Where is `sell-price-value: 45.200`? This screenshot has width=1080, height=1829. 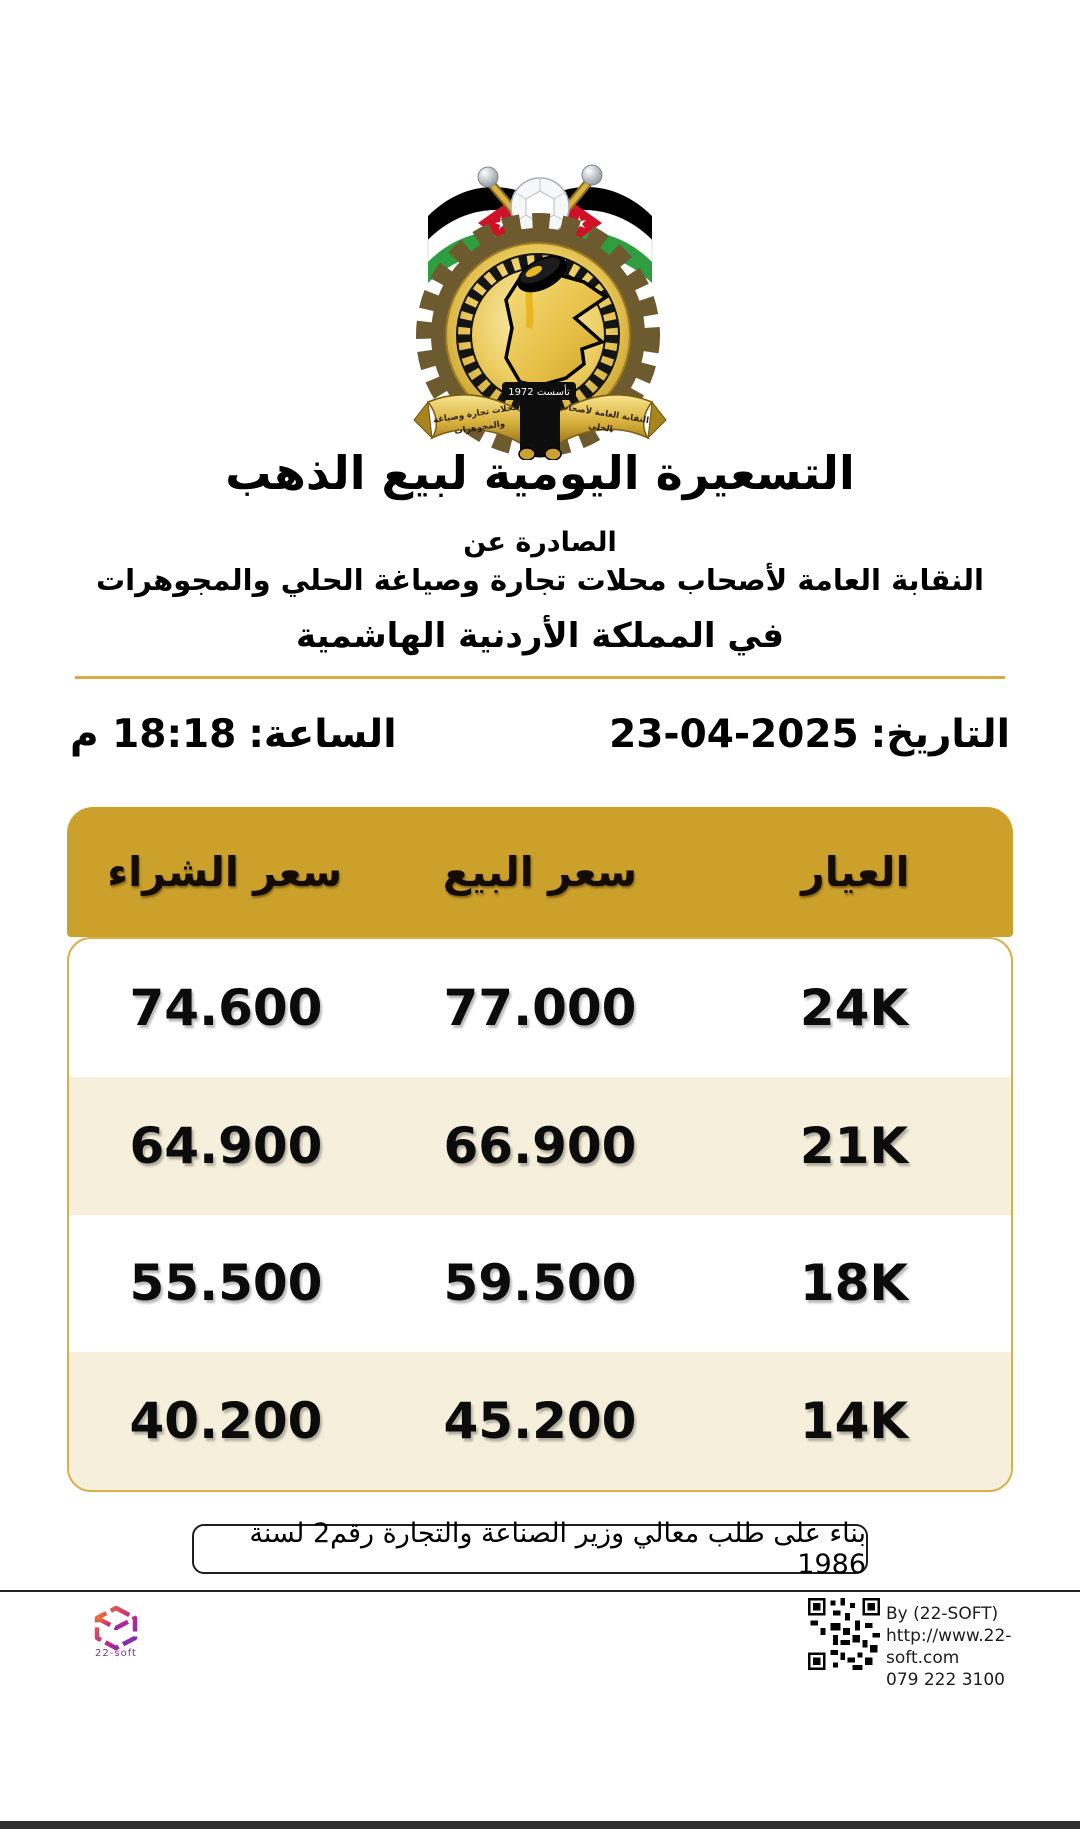
sell-price-value: 45.200 is located at coordinates (540, 1421).